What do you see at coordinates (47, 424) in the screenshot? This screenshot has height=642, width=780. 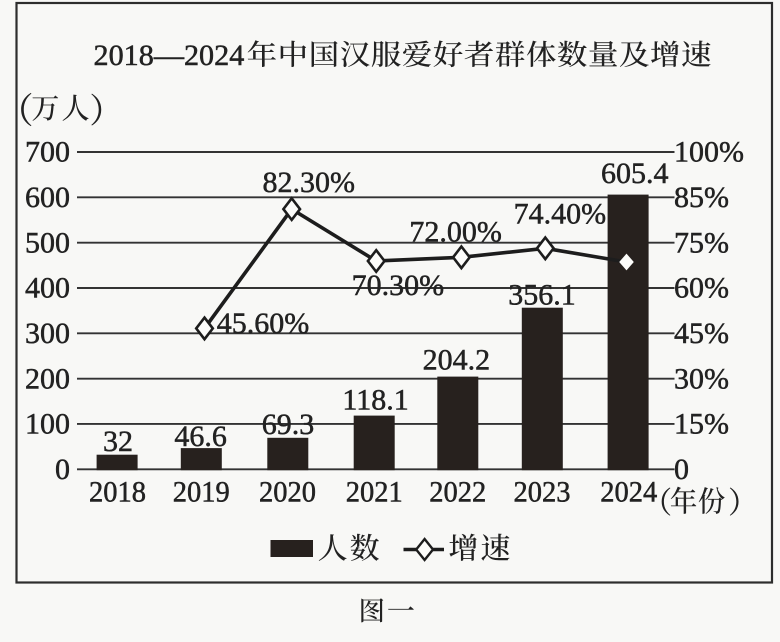 I see `svg-text: 100` at bounding box center [47, 424].